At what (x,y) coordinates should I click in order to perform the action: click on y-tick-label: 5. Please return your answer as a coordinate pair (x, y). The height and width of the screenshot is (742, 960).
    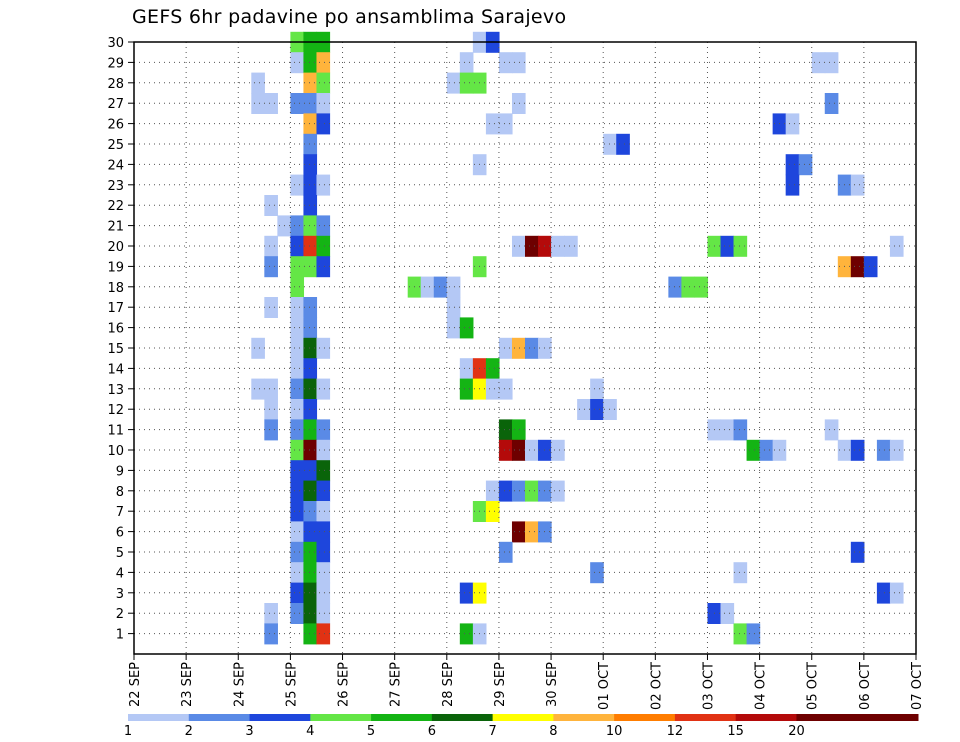
    Looking at the image, I should click on (120, 553).